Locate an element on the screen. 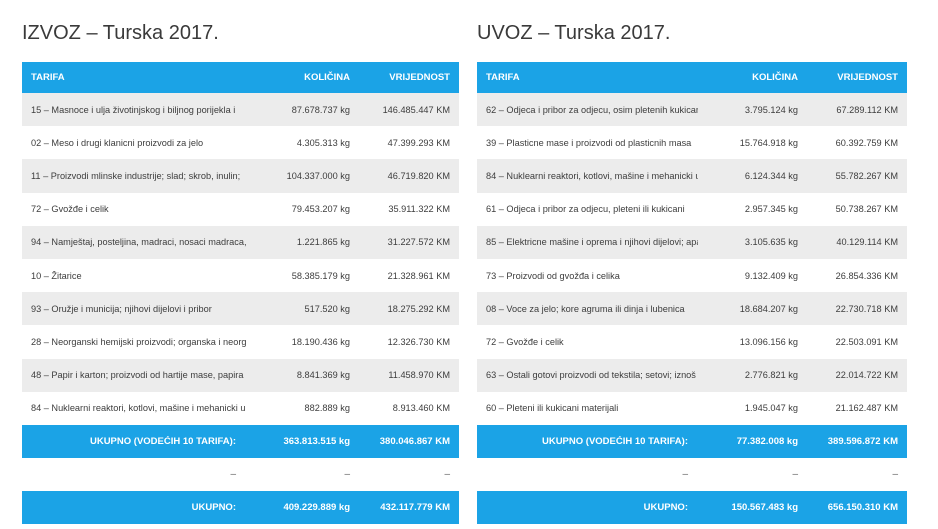 The height and width of the screenshot is (529, 938). cell-kolicina: 4.305.313 kg is located at coordinates (323, 142).